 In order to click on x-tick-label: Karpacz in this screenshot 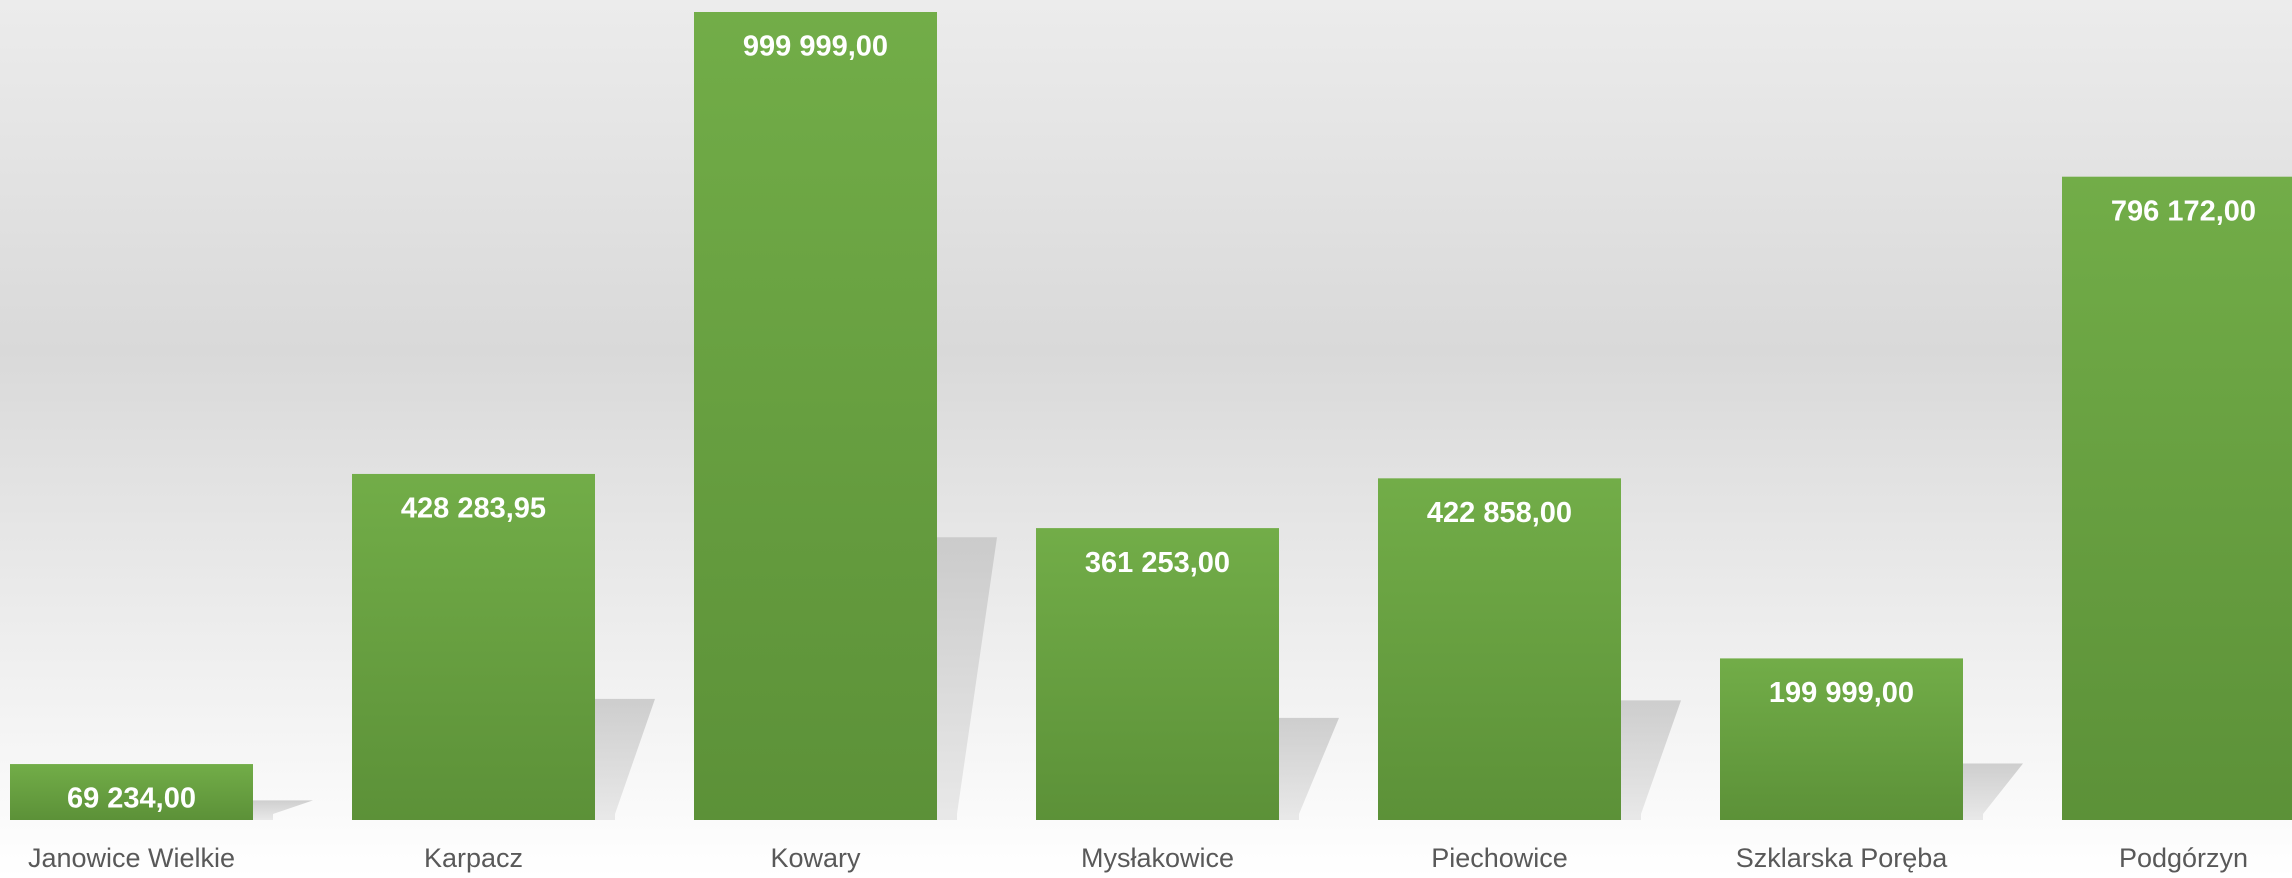, I will do `click(473, 858)`.